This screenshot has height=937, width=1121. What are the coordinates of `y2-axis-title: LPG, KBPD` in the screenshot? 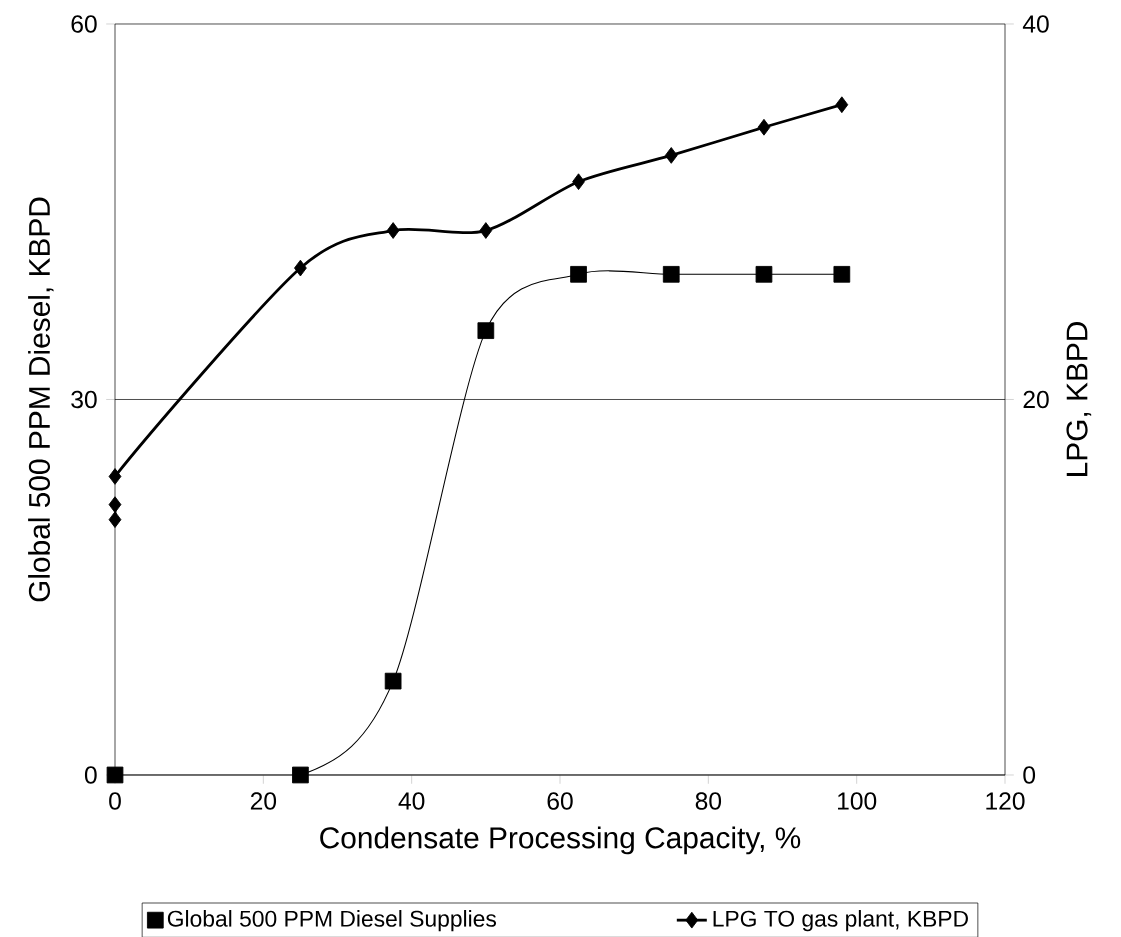 It's located at (1079, 399).